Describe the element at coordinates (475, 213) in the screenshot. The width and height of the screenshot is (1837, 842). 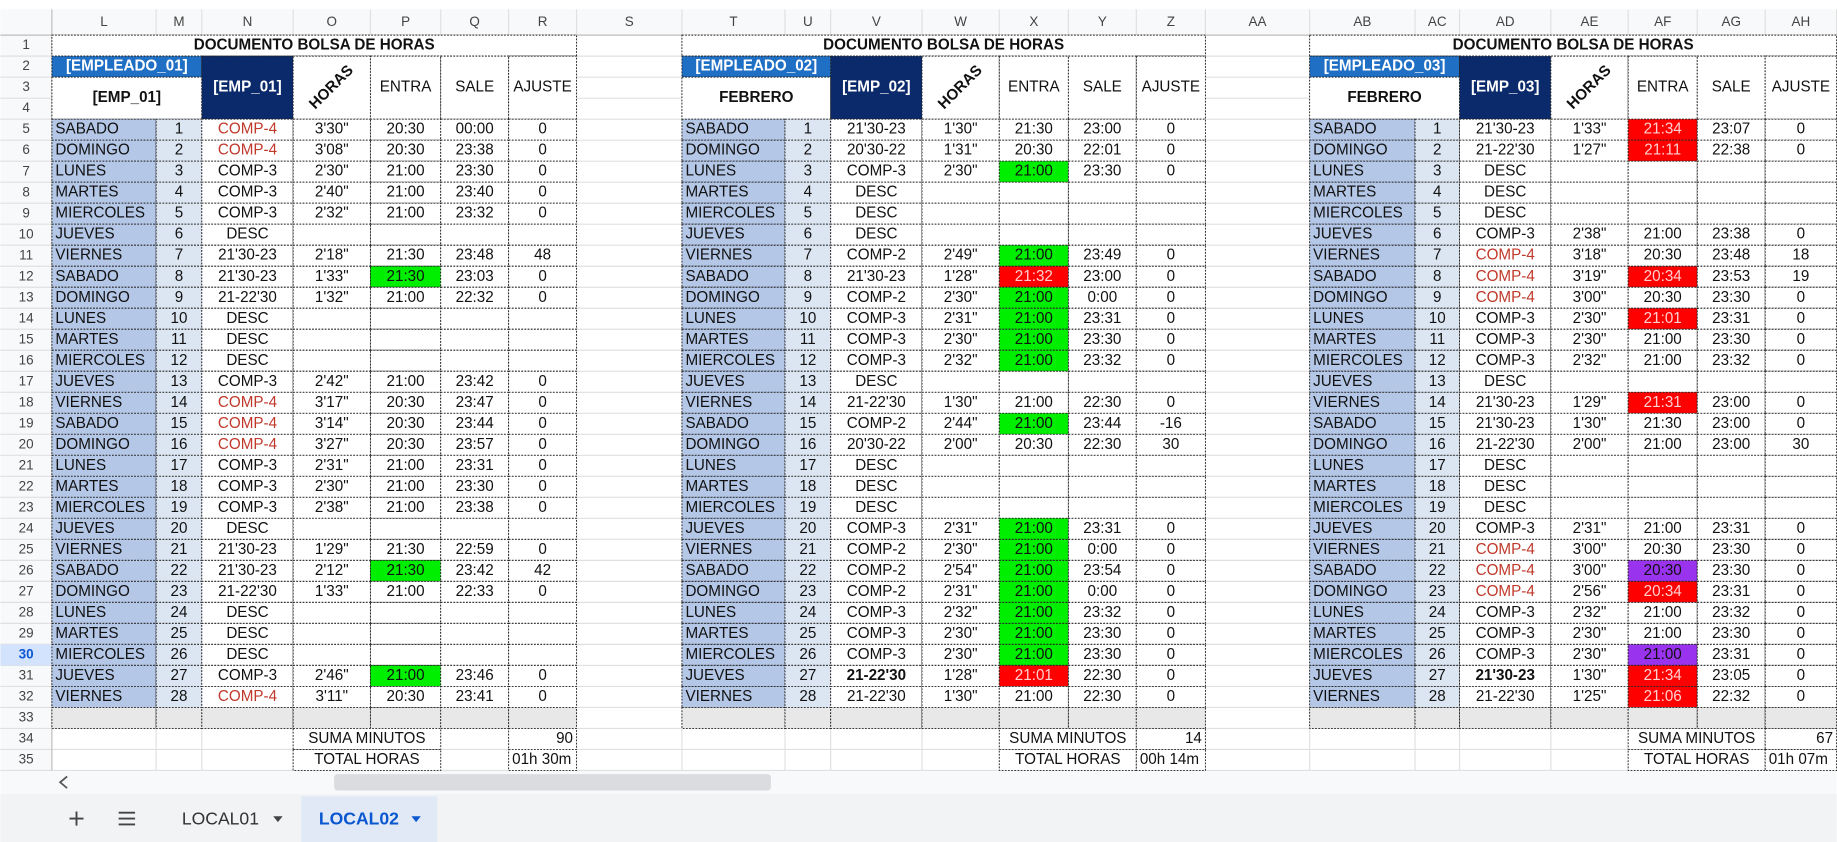
I see `cell-text: 23:32` at that location.